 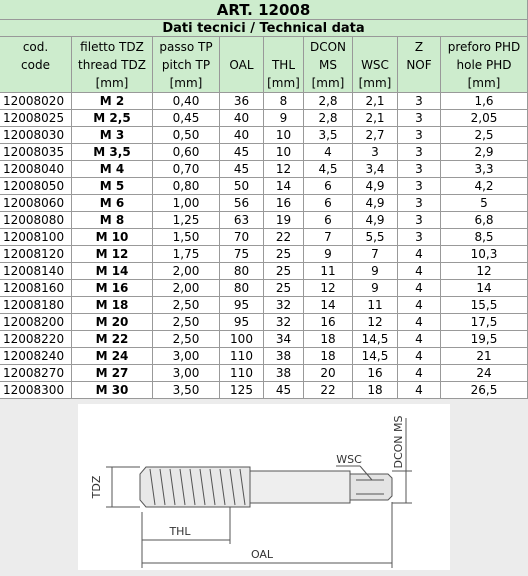 What do you see at coordinates (112, 237) in the screenshot?
I see `table-cell: M 10` at bounding box center [112, 237].